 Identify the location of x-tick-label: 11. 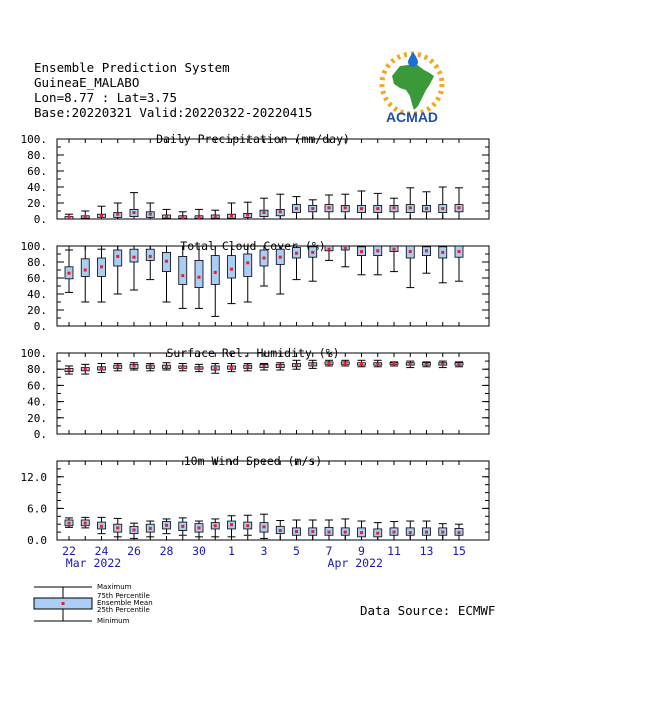
(394, 551).